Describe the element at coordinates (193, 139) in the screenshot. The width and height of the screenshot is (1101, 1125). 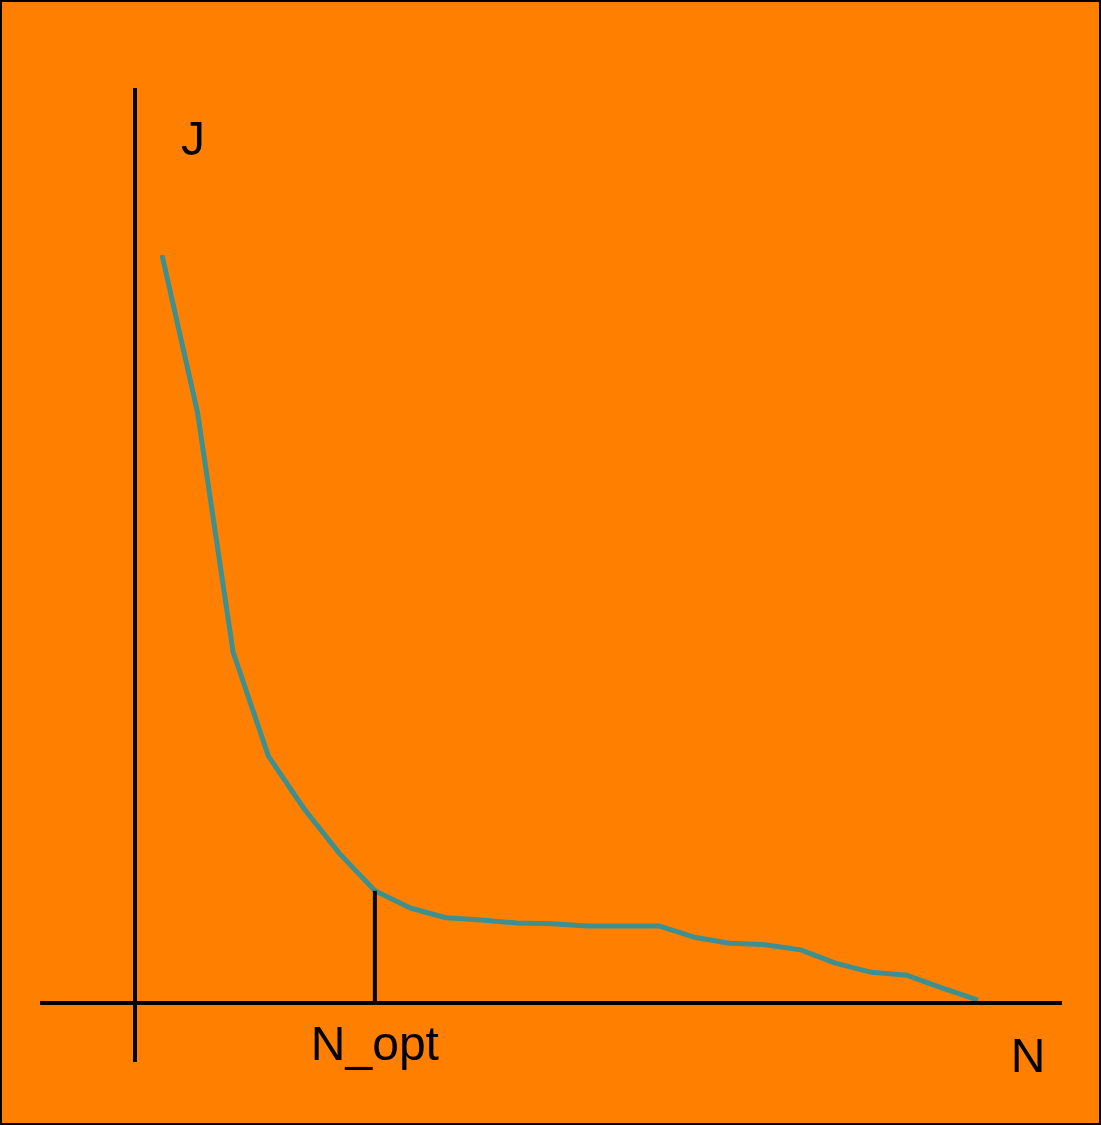
I see `y-axis-title: J` at that location.